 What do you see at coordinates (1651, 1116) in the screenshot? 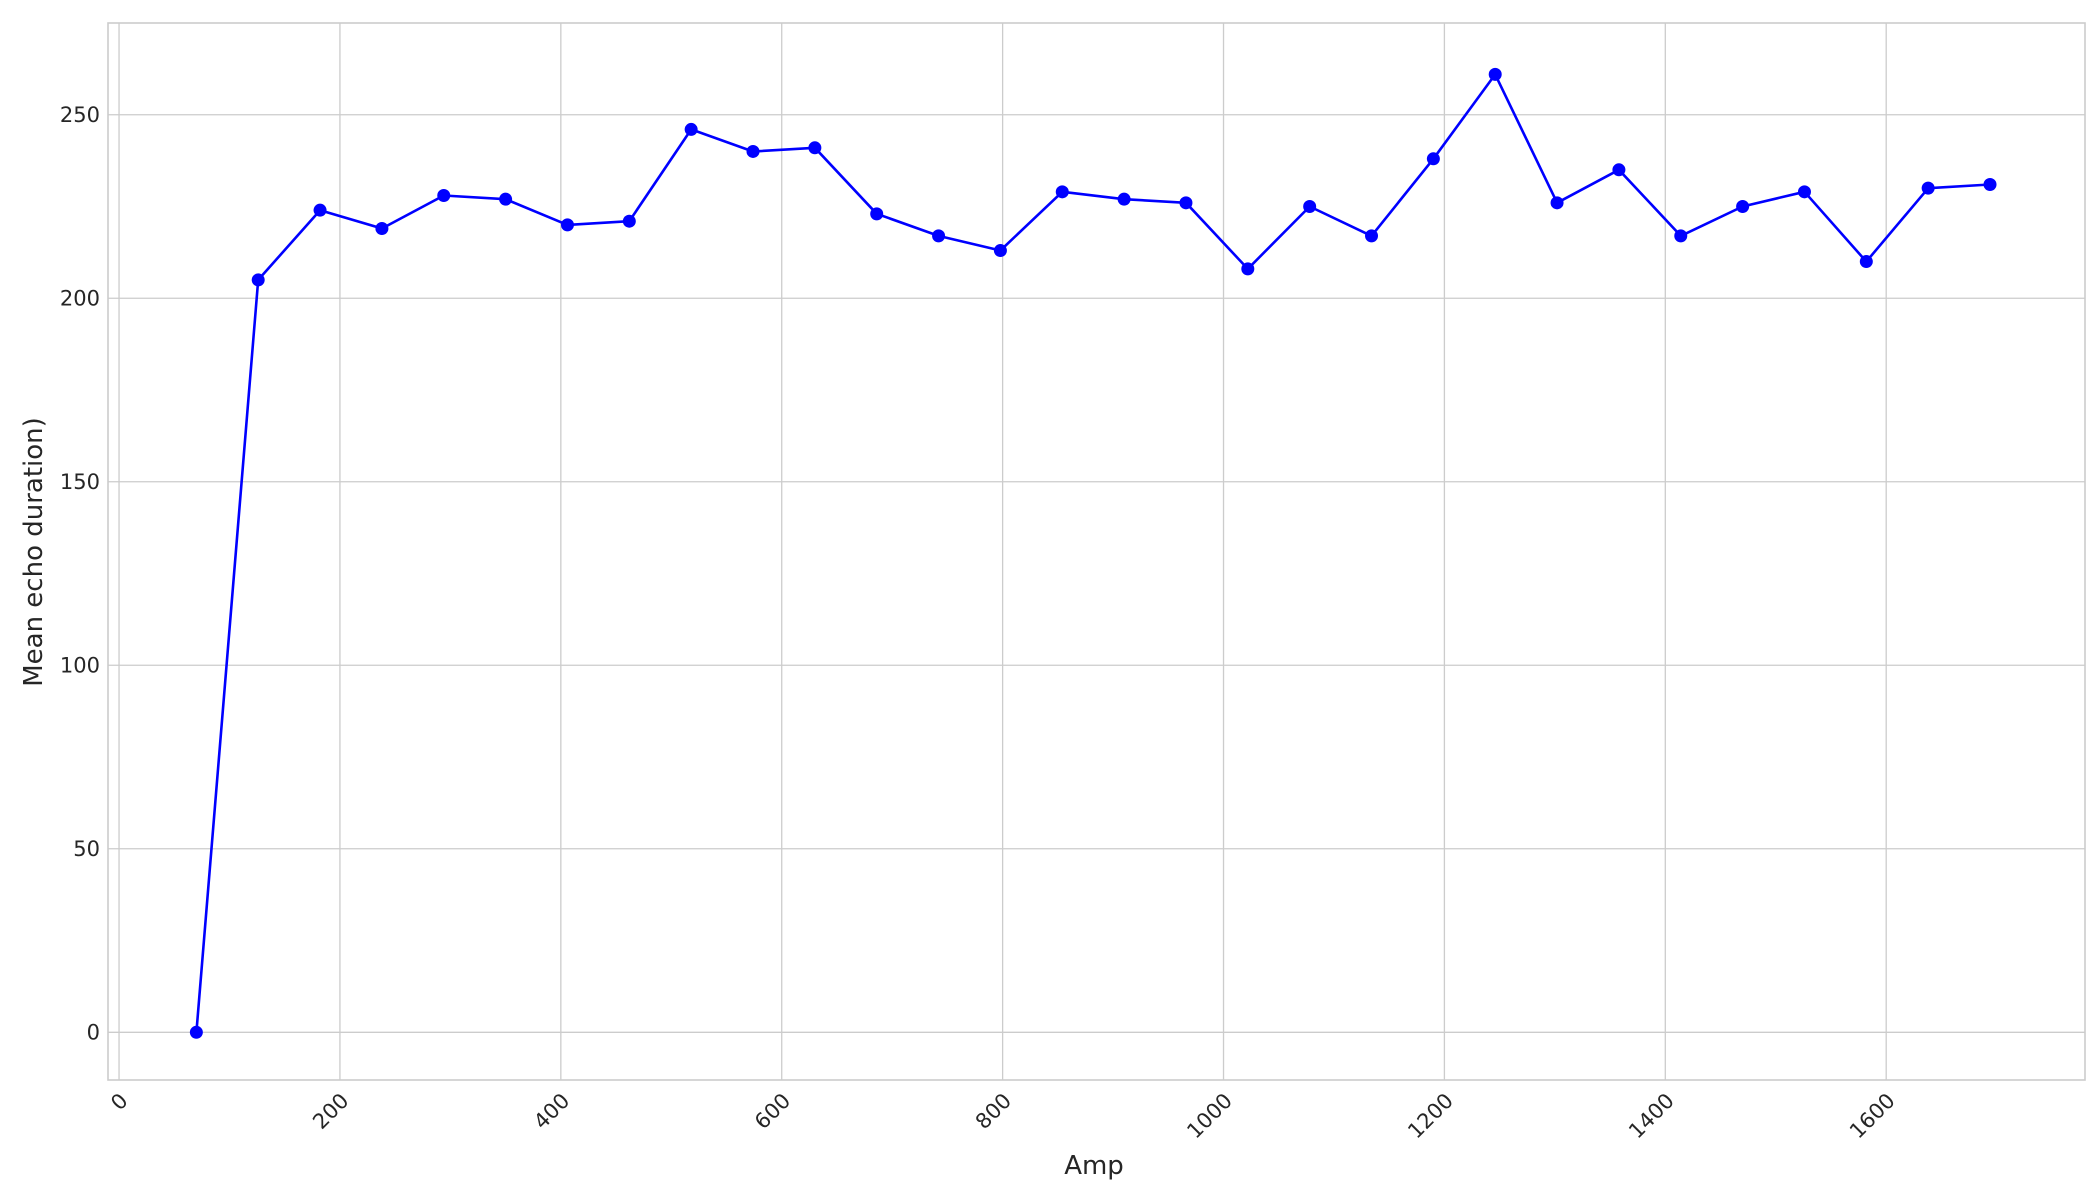
I see `x-tick-label: 1400` at bounding box center [1651, 1116].